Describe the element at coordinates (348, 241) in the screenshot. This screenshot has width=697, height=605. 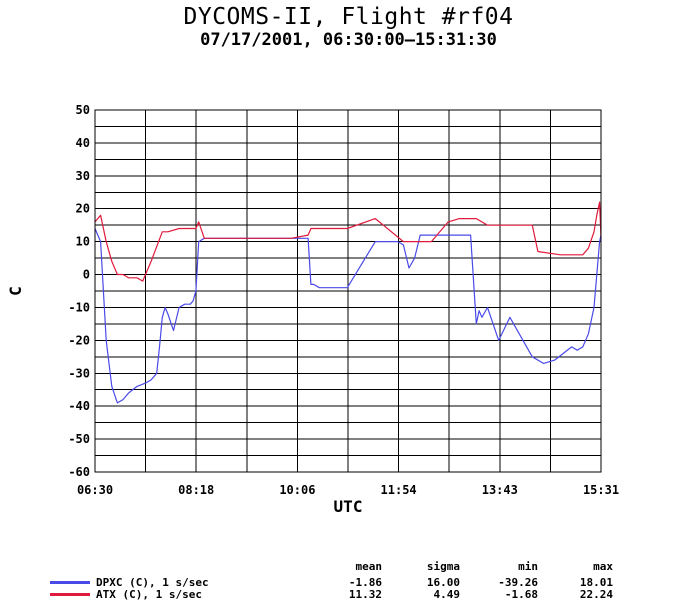
I see `series-line-atx` at that location.